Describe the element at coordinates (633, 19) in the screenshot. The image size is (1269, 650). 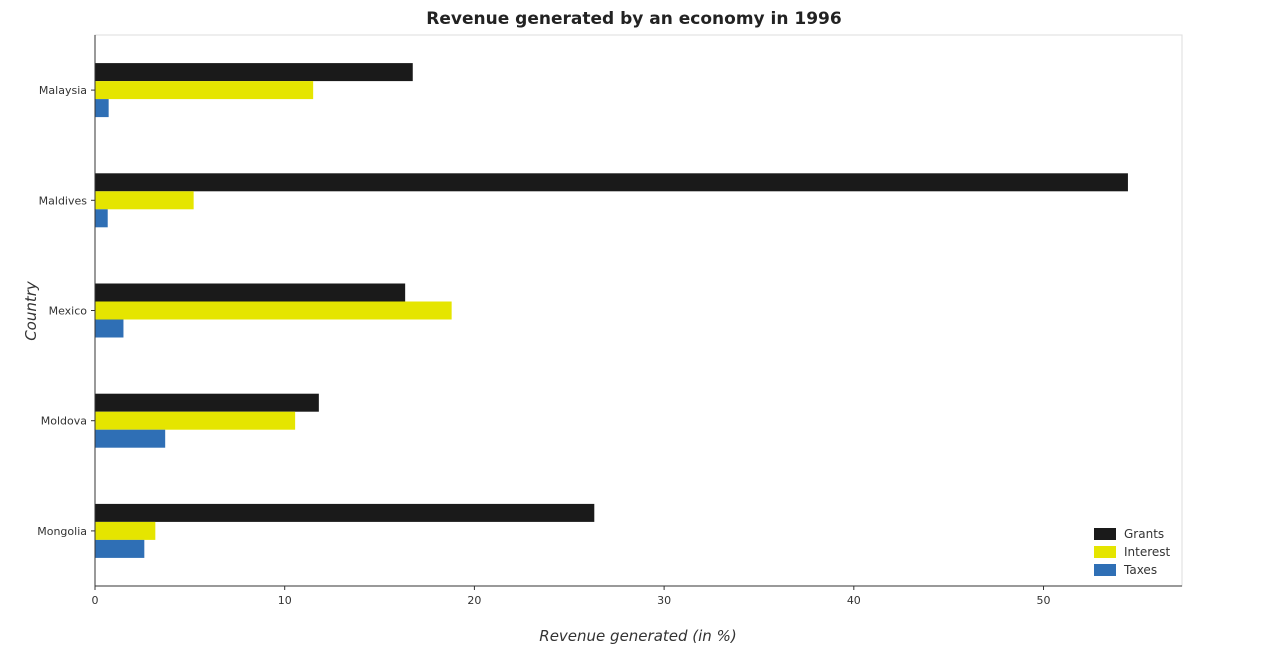
I see `chart-title: Revenue generated by an economy in 1996` at that location.